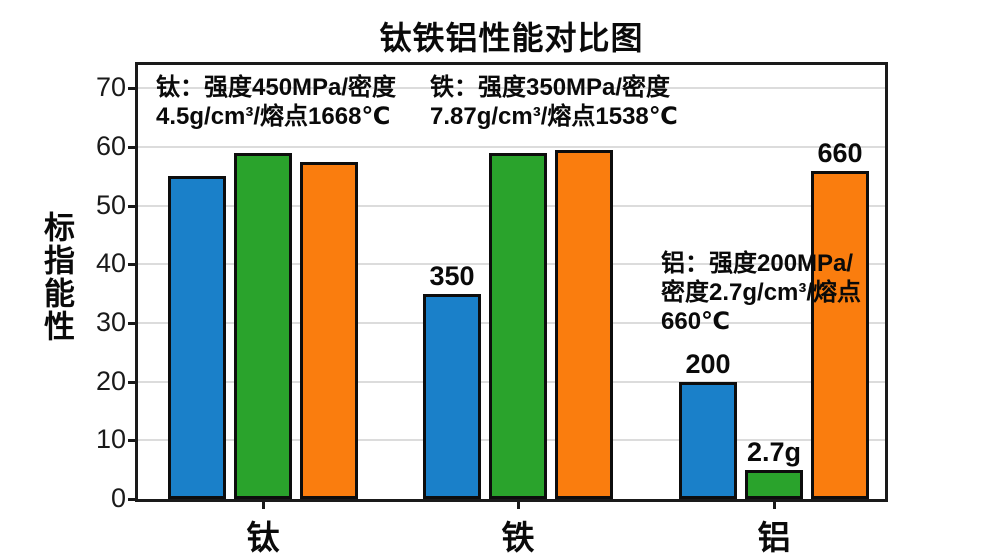  I want to click on chart-title: 钛铁铝性能对比图, so click(511, 38).